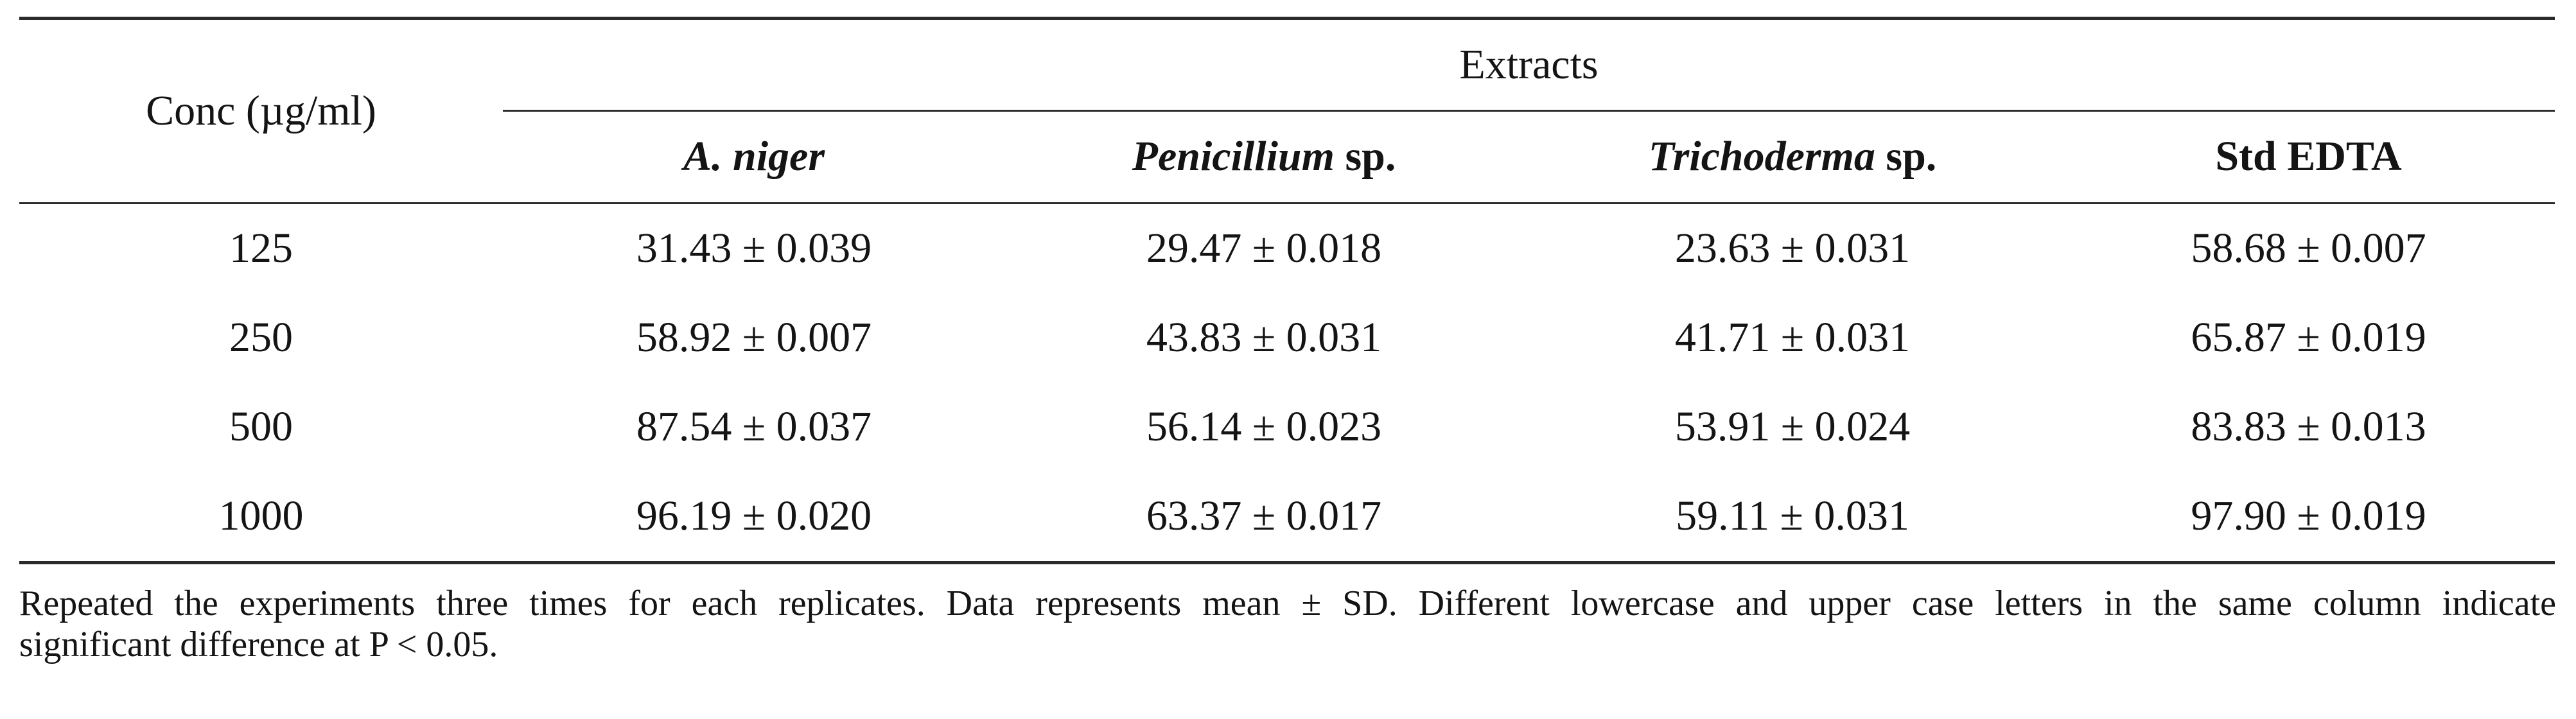 The height and width of the screenshot is (719, 2576). I want to click on value-cell-penicillium: 63.37 ± 0.017, so click(1264, 516).